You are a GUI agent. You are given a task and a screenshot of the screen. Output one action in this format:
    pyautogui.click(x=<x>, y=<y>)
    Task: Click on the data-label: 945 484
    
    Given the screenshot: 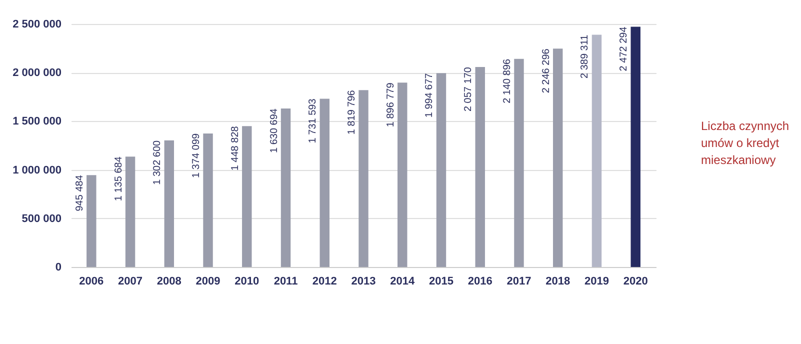 What is the action you would take?
    pyautogui.click(x=80, y=193)
    